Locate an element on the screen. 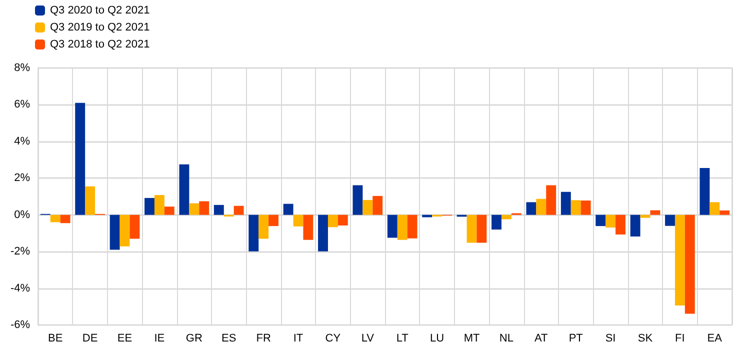 The width and height of the screenshot is (744, 353). x-tick-label: EE is located at coordinates (124, 338).